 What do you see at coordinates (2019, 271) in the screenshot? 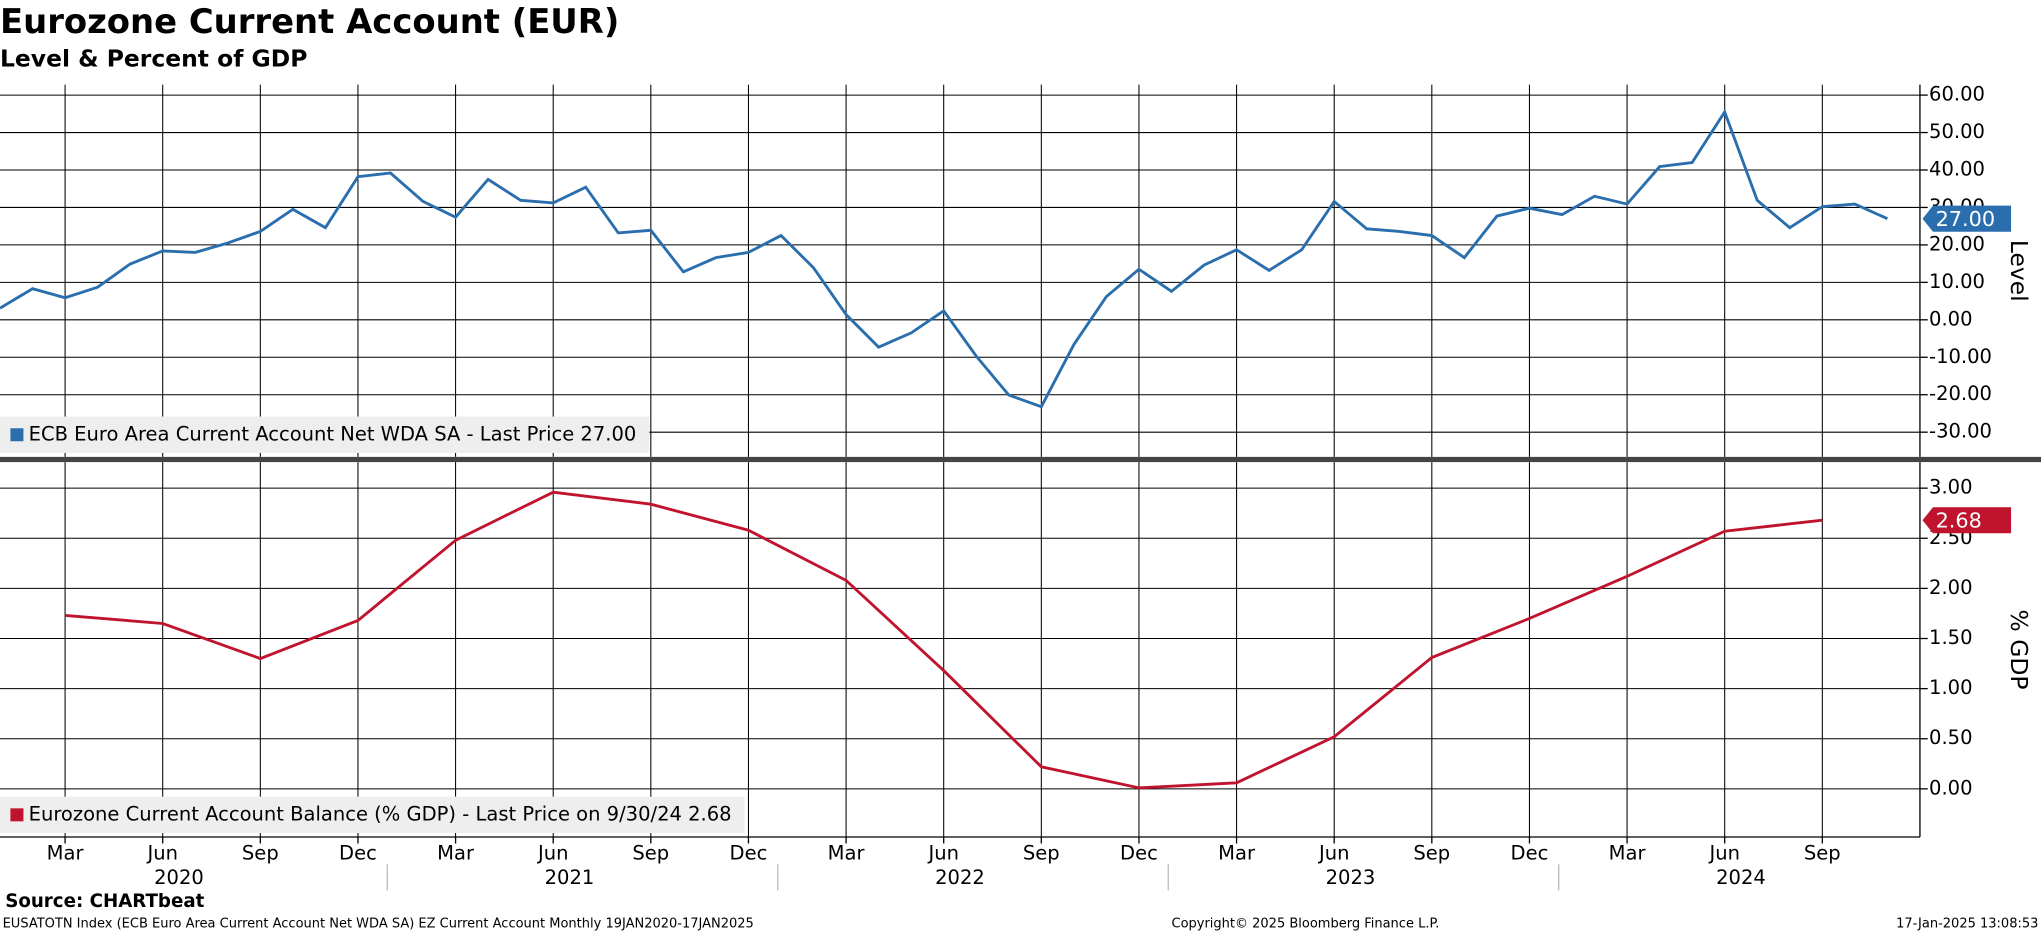
I see `y-axis-label: Level` at bounding box center [2019, 271].